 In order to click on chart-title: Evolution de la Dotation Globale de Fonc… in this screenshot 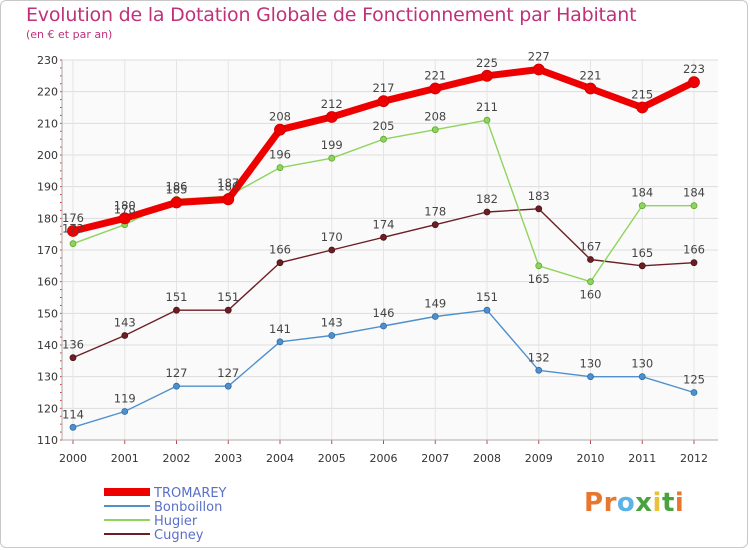, I will do `click(331, 15)`.